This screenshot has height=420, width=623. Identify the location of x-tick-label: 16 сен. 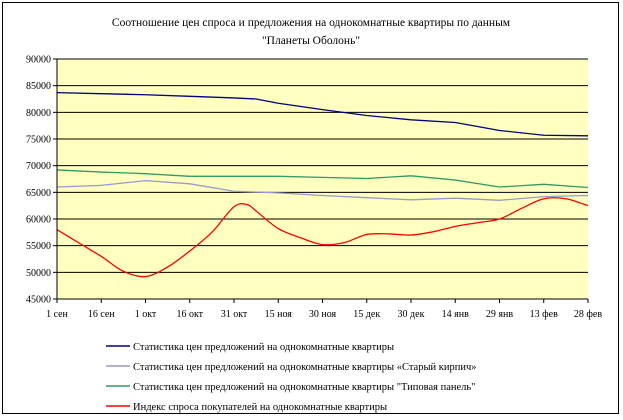
(101, 314).